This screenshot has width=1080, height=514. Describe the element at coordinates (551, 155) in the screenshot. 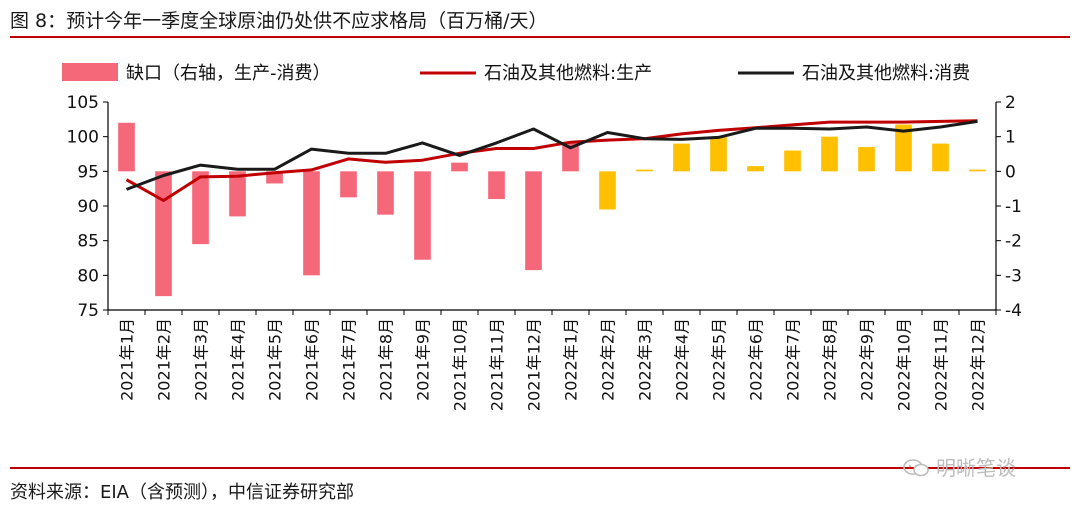

I see `line-consumption` at that location.